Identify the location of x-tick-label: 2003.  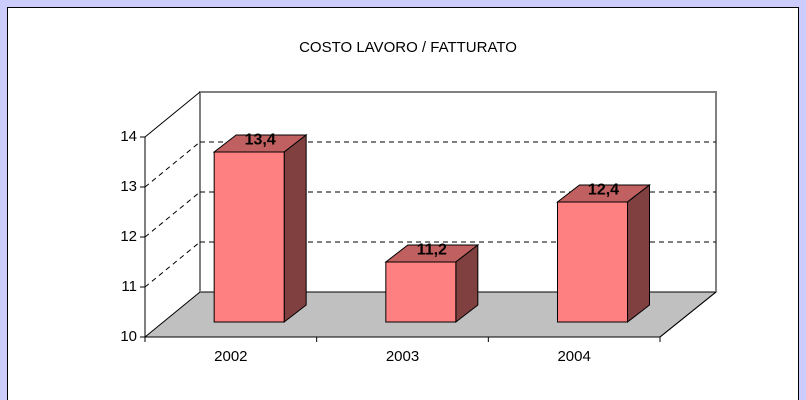
(402, 356).